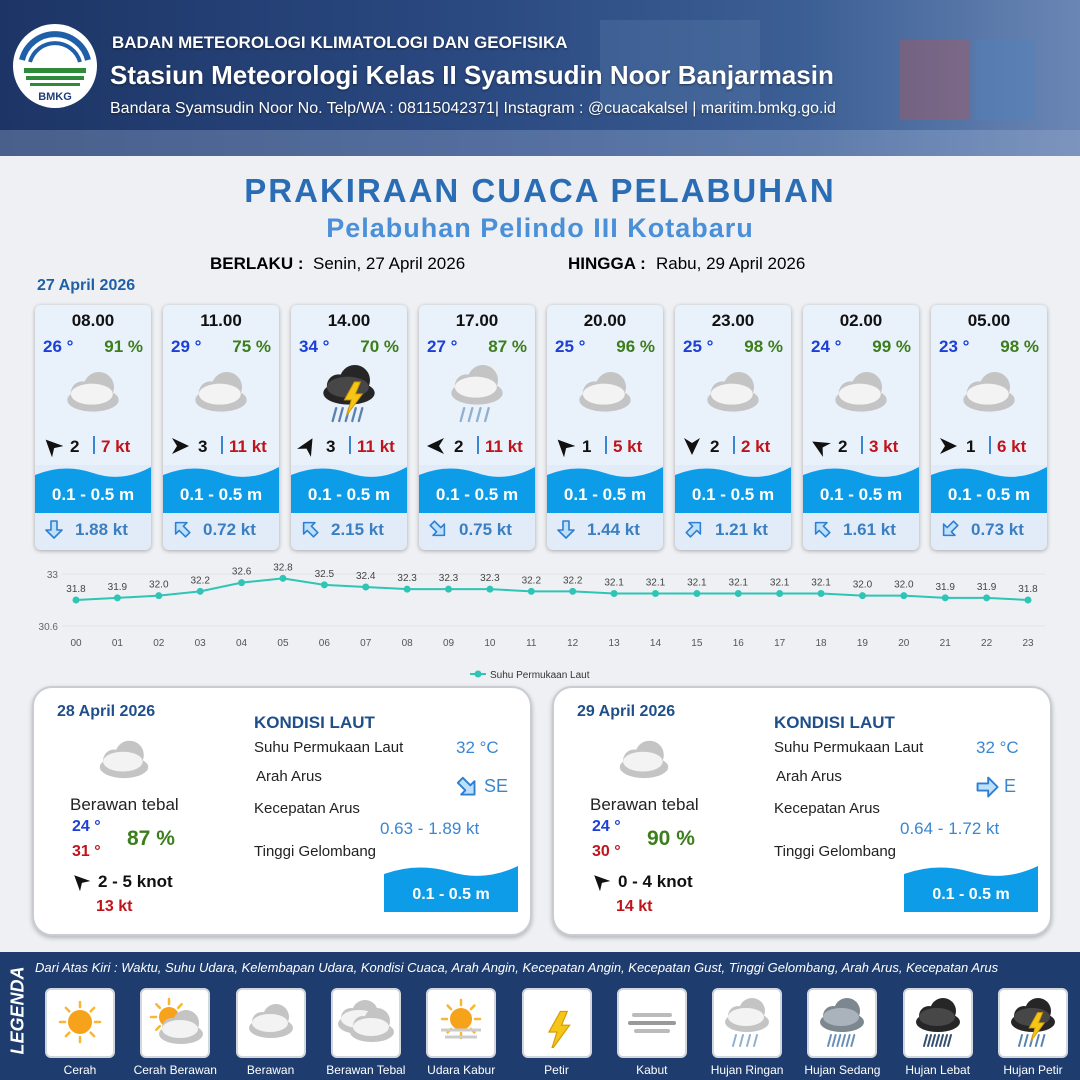  I want to click on forecast-card: 08.00 26 ° 91 % 2 7 kt 0.1 - 0.5 m 1.88 kt, so click(93, 427).